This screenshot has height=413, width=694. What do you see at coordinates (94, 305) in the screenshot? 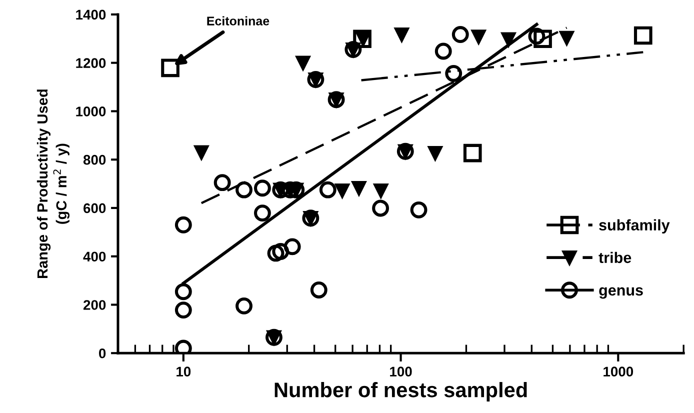
I see `y-tick-label: 200` at bounding box center [94, 305].